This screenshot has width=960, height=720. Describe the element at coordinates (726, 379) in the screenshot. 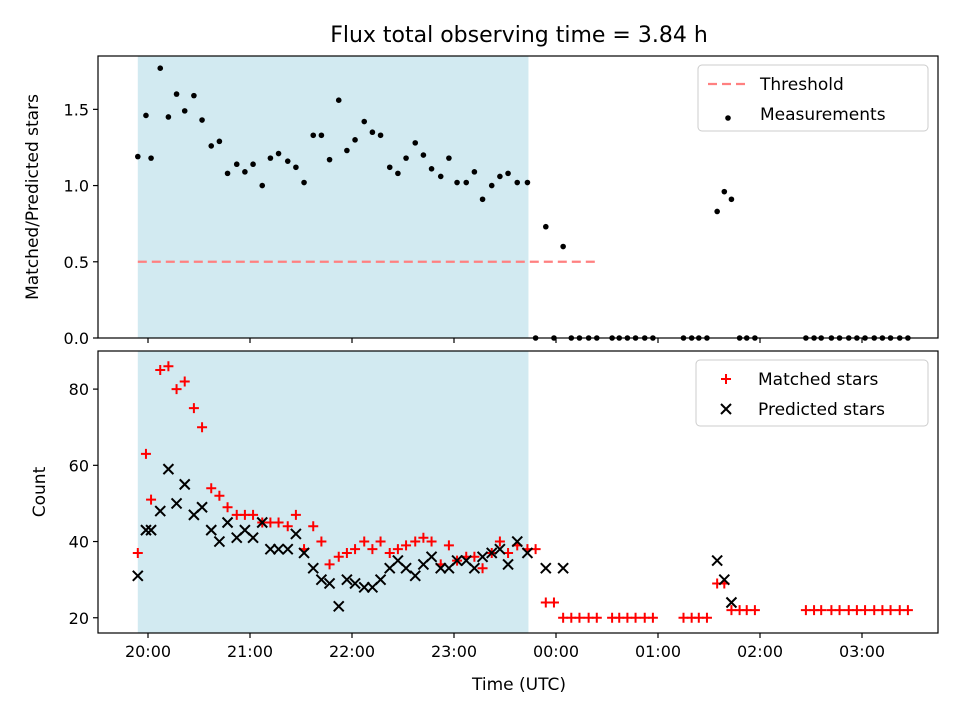

I see `legend-matched-swatch` at that location.